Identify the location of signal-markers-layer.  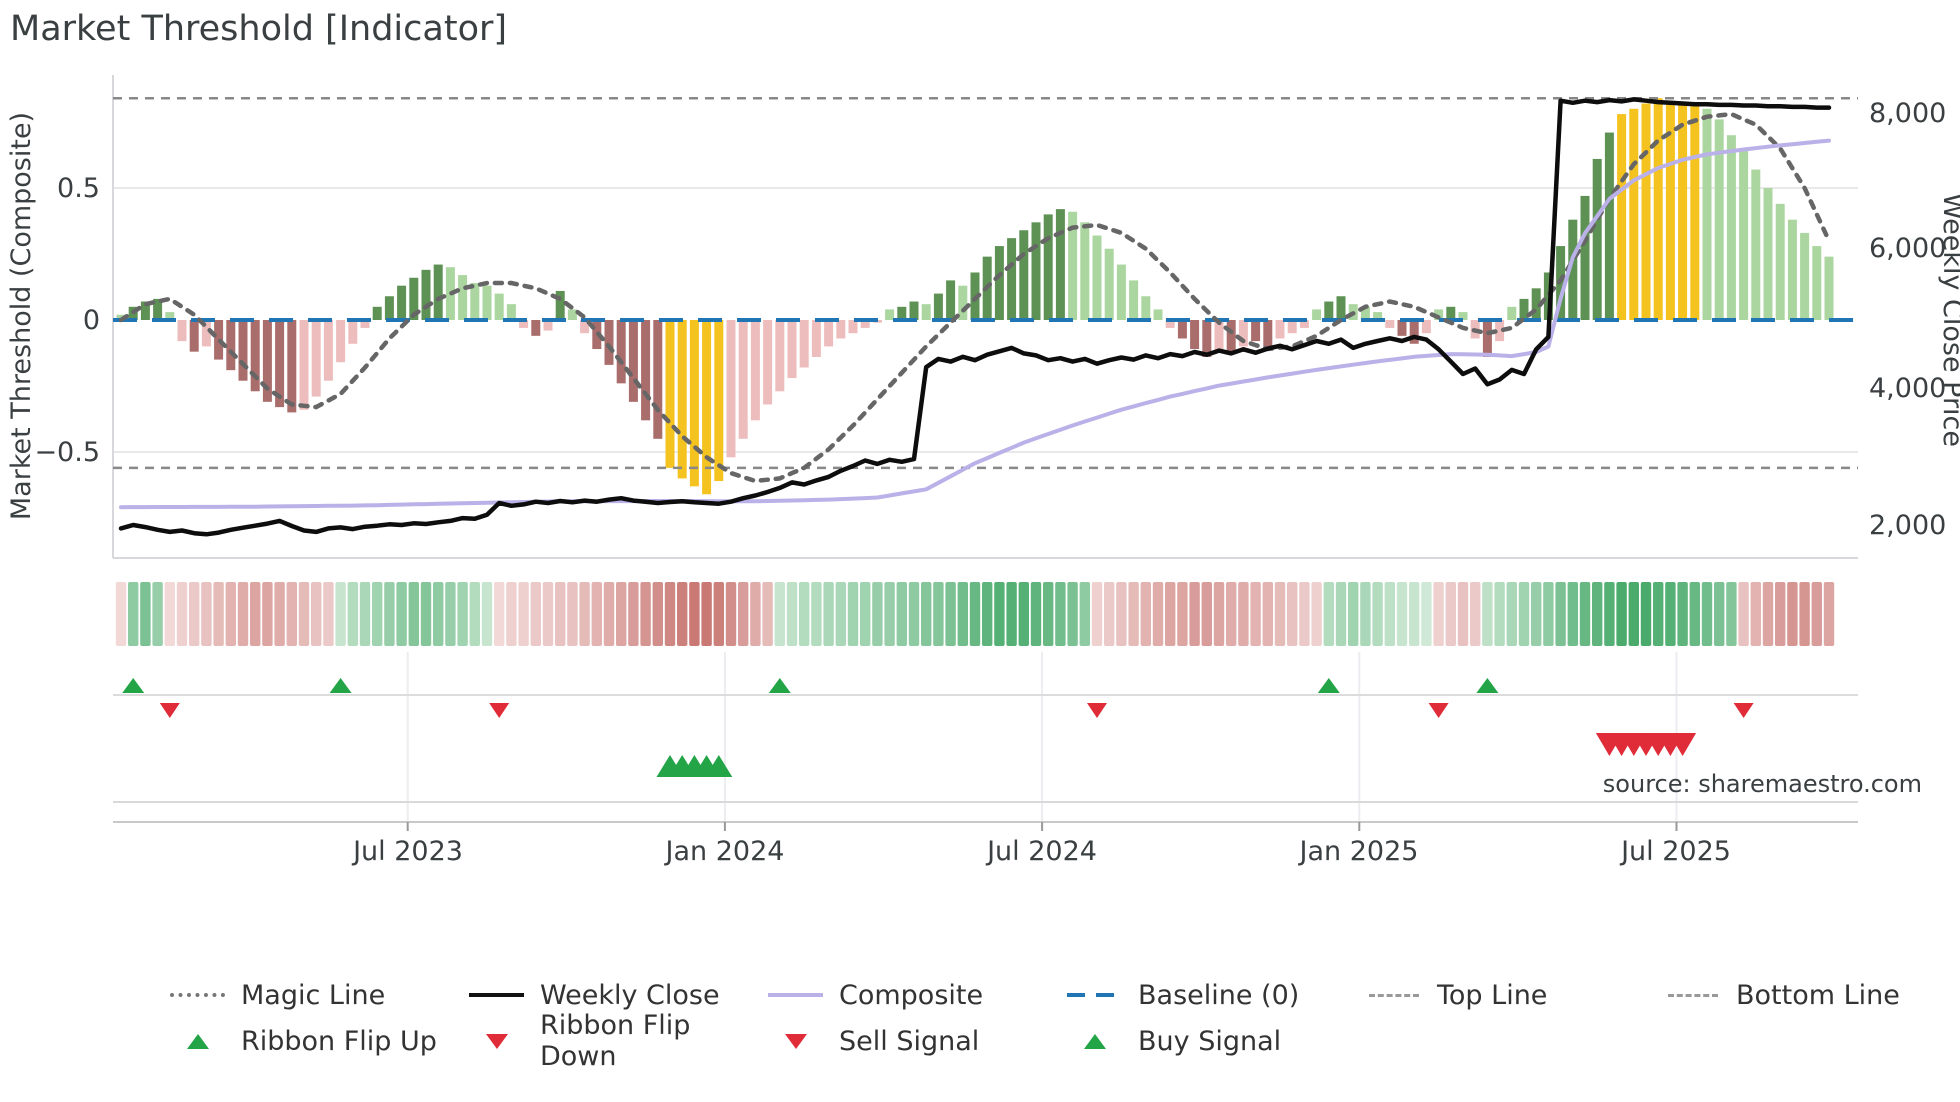
(938, 727).